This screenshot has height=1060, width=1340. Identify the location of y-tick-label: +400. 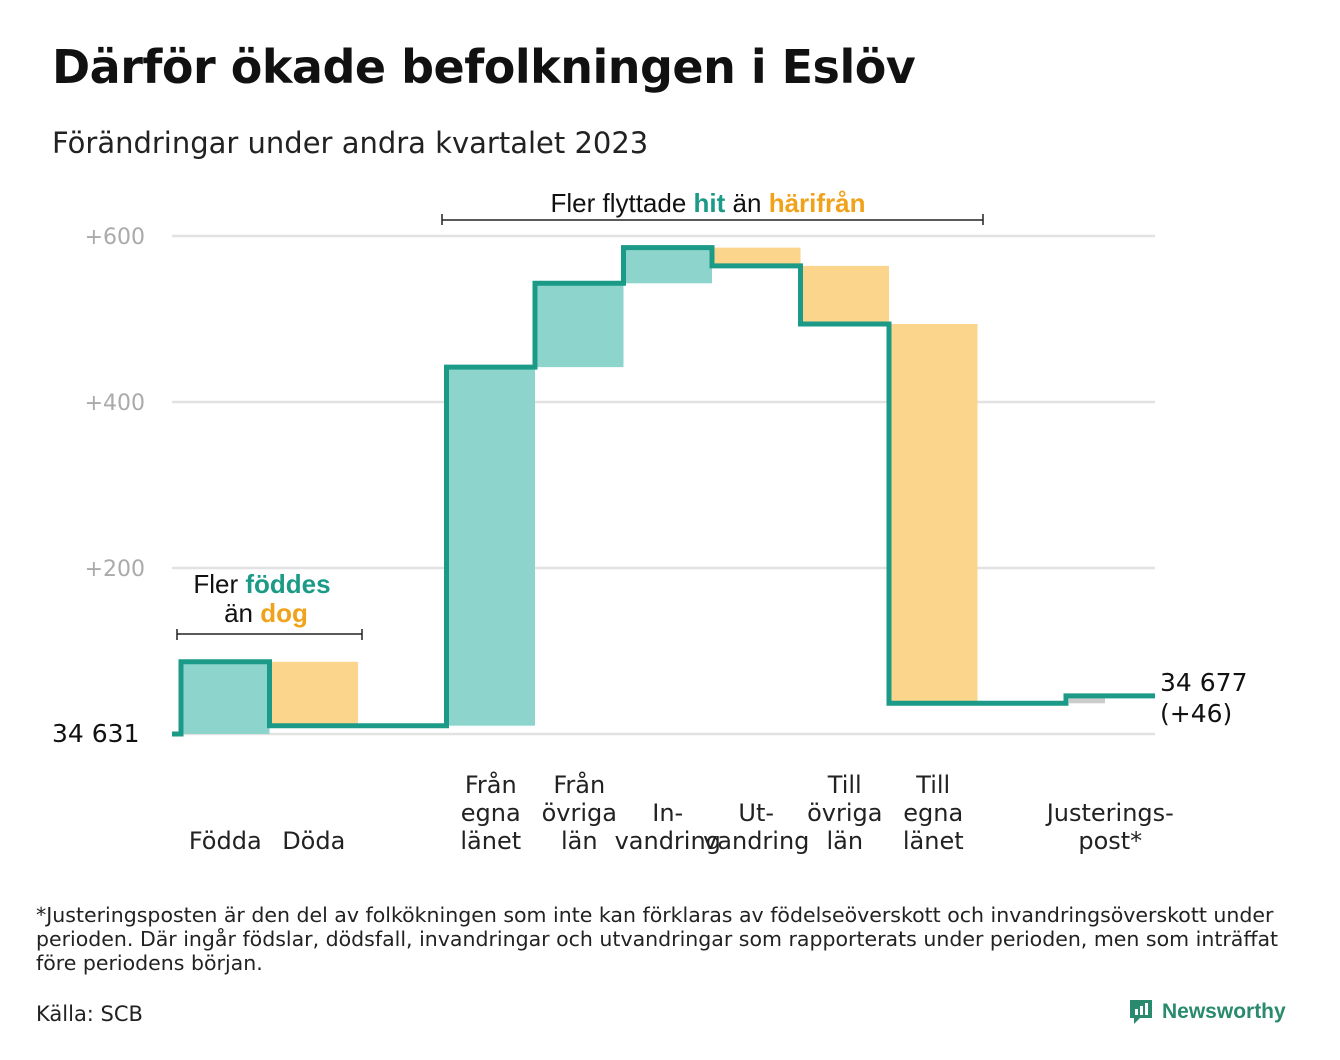
(115, 403).